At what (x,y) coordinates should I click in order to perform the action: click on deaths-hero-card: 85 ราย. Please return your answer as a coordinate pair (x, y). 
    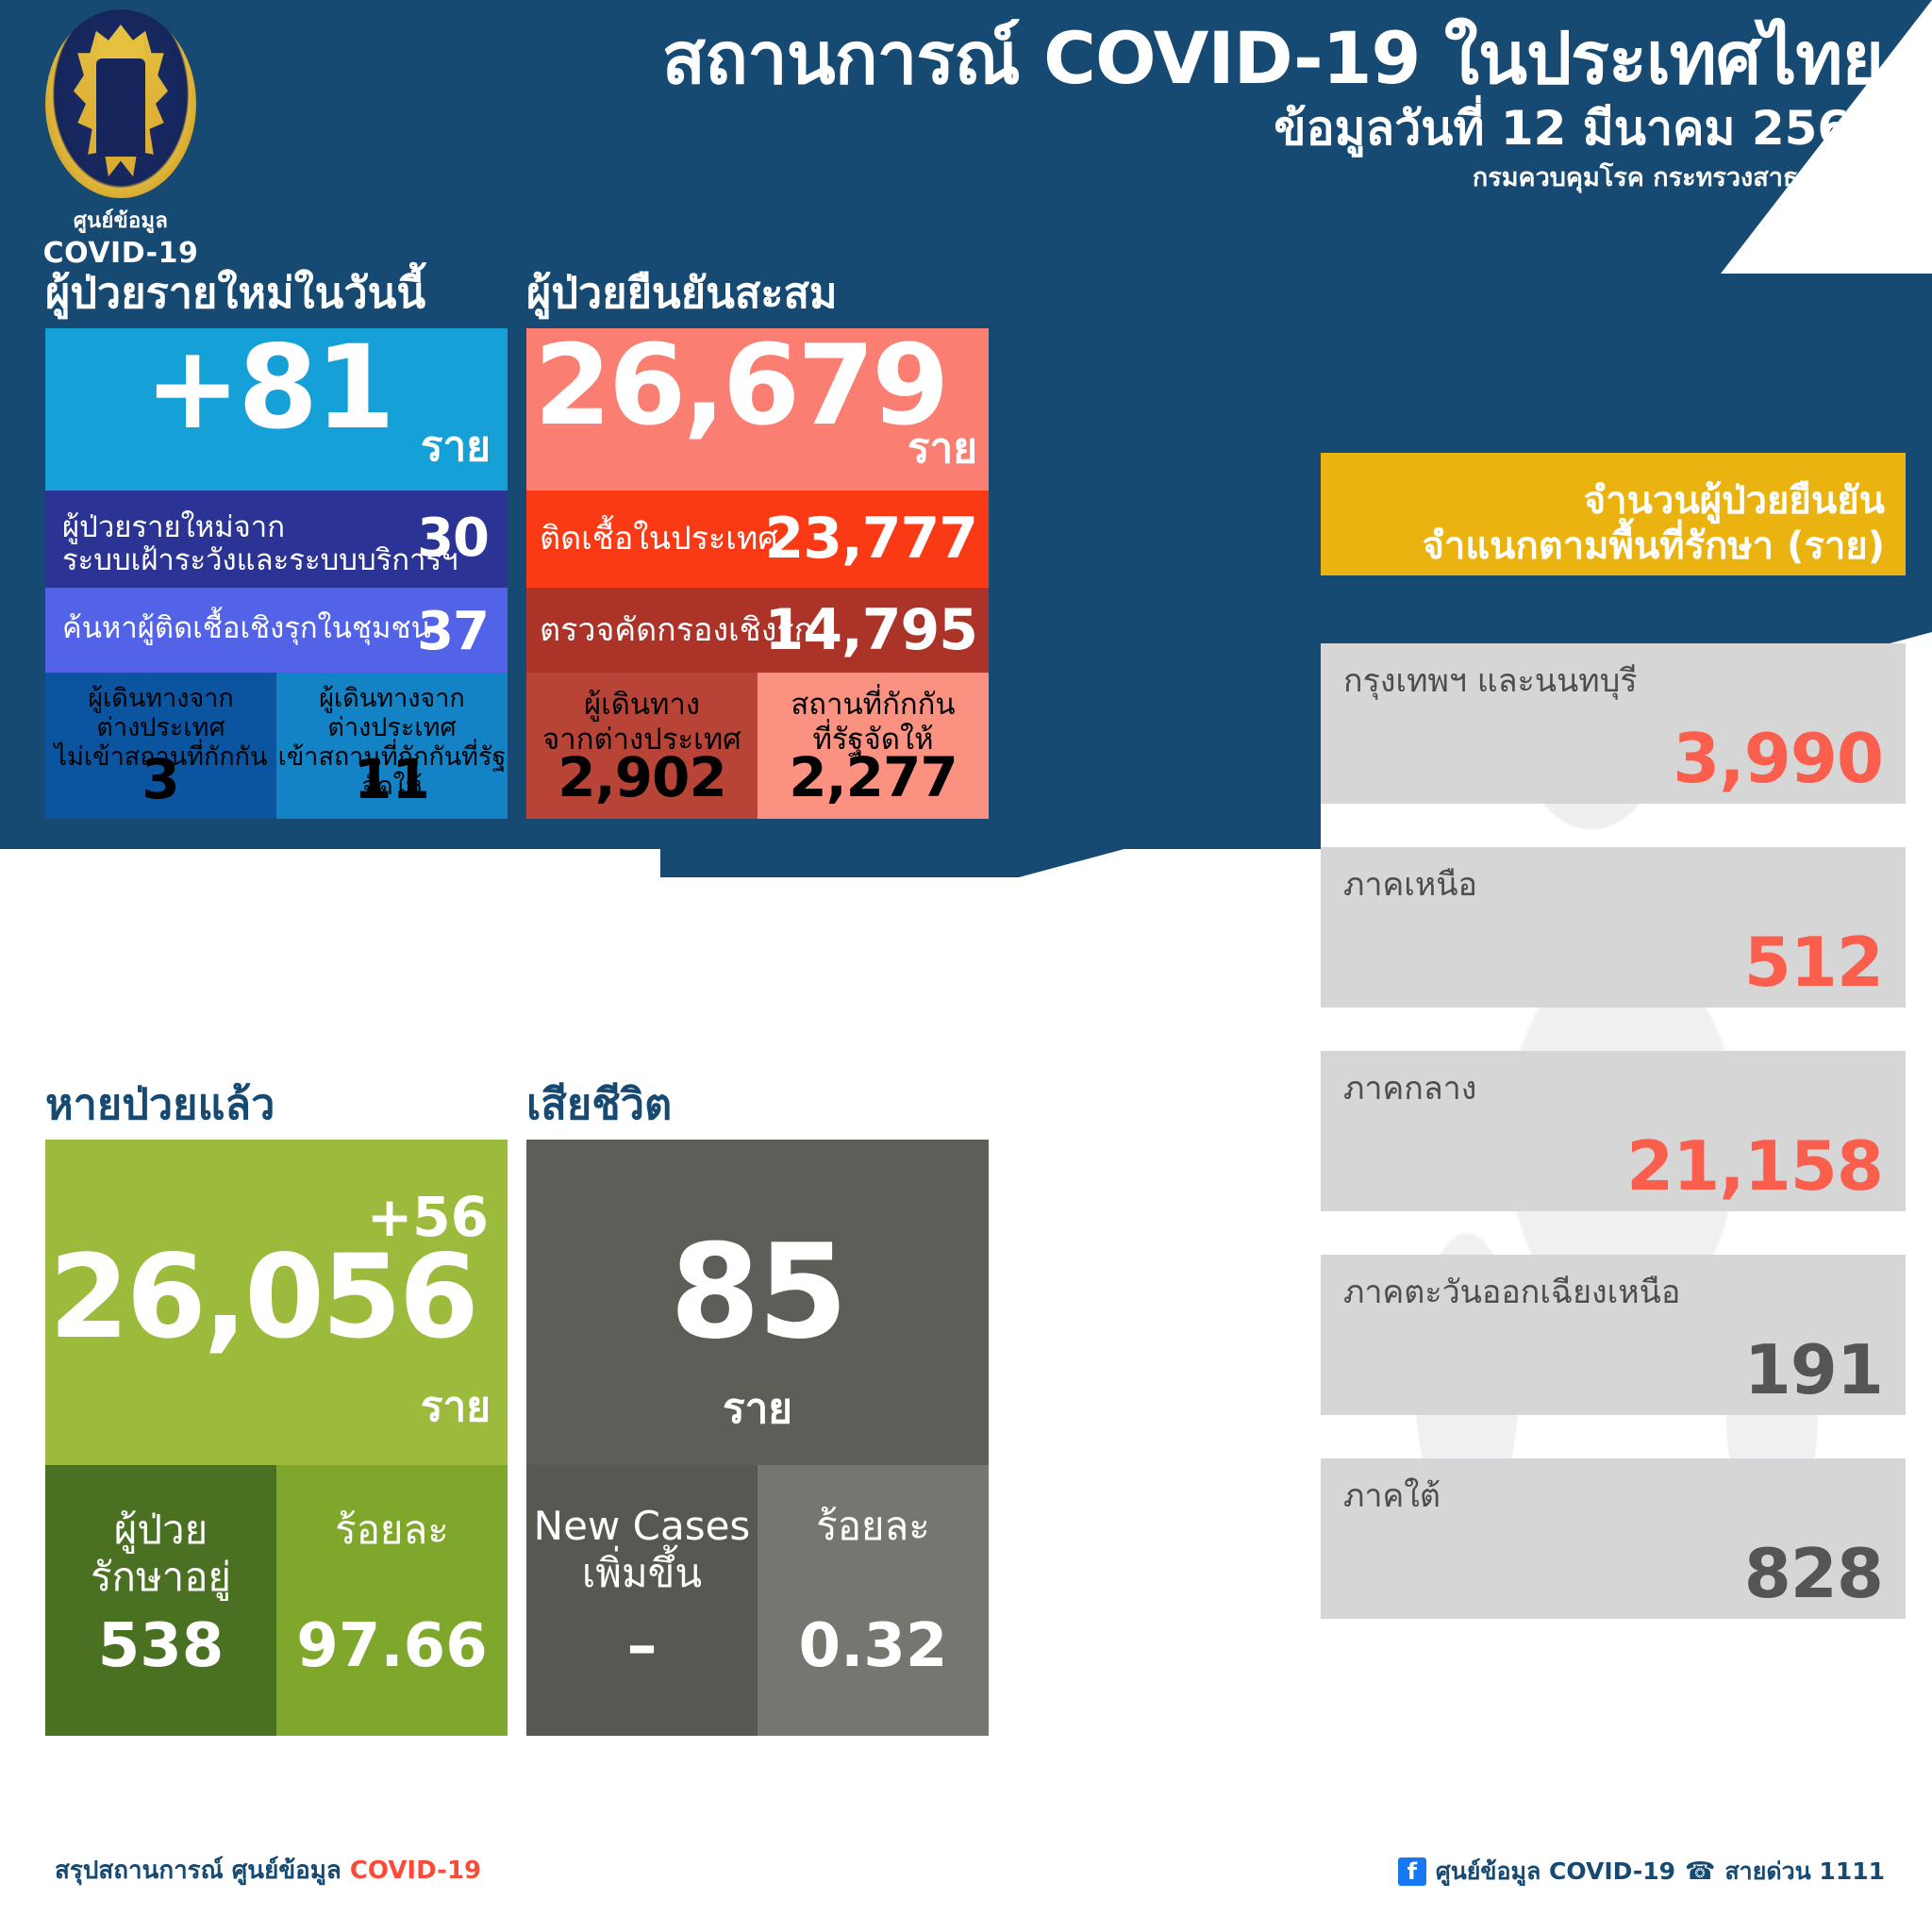
    Looking at the image, I should click on (757, 1302).